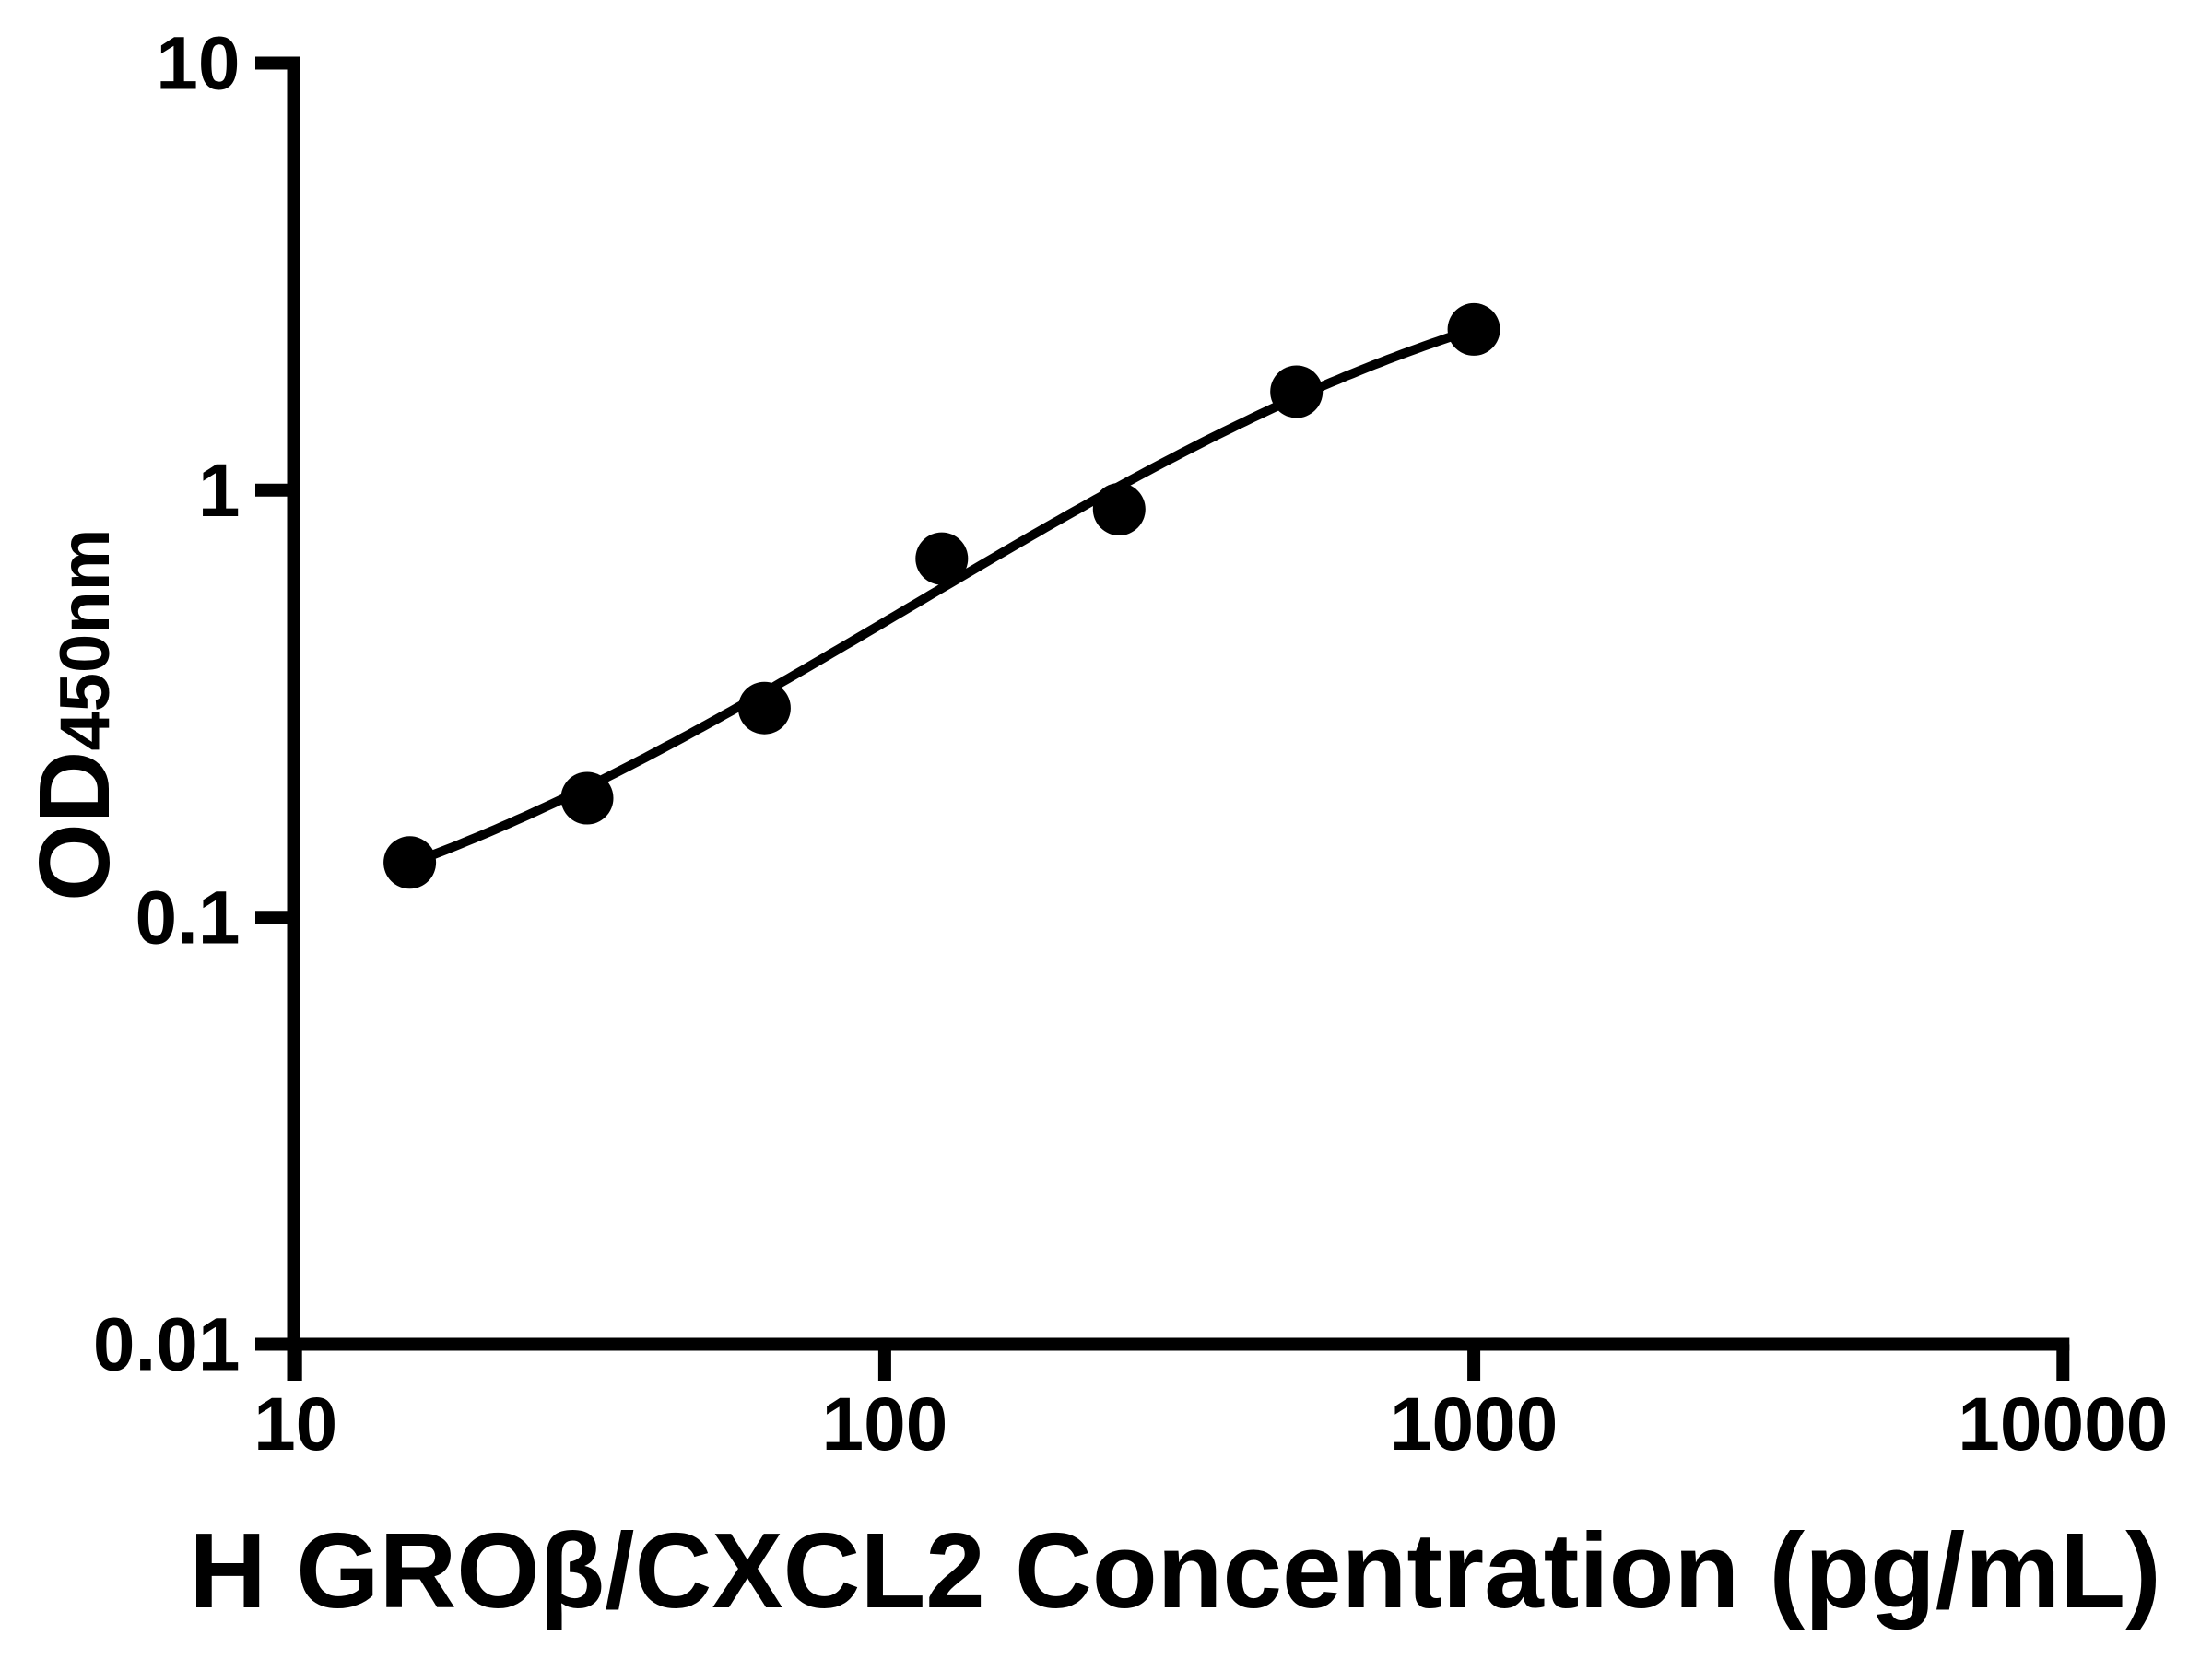 The width and height of the screenshot is (2212, 1659). What do you see at coordinates (884, 1424) in the screenshot?
I see `svg-text: 100` at bounding box center [884, 1424].